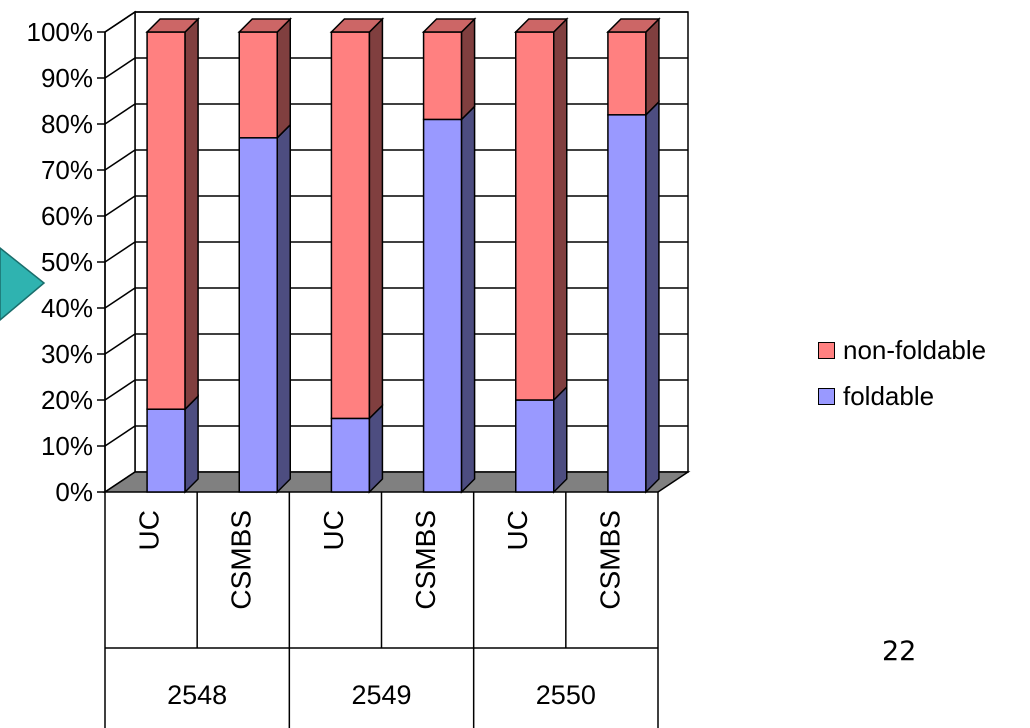  Describe the element at coordinates (826, 350) in the screenshot. I see `legend-swatch-non-foldable` at that location.